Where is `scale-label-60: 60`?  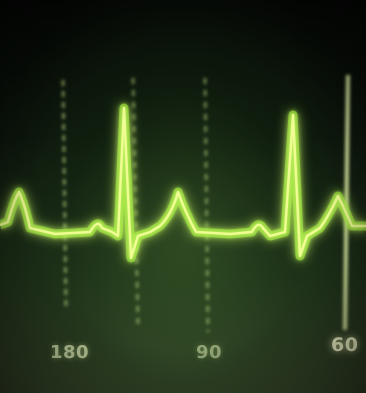 scale-label-60: 60 is located at coordinates (345, 345).